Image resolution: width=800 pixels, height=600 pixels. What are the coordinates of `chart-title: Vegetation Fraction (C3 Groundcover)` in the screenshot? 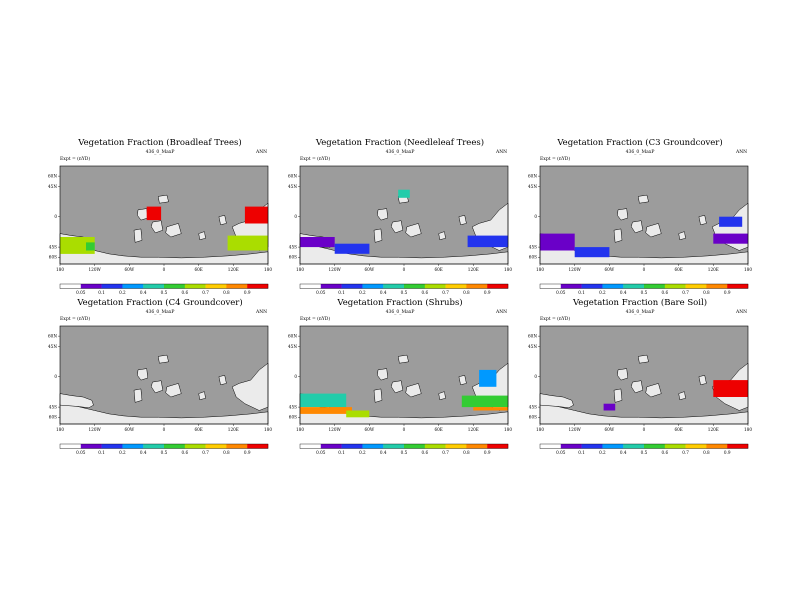 It's located at (640, 143).